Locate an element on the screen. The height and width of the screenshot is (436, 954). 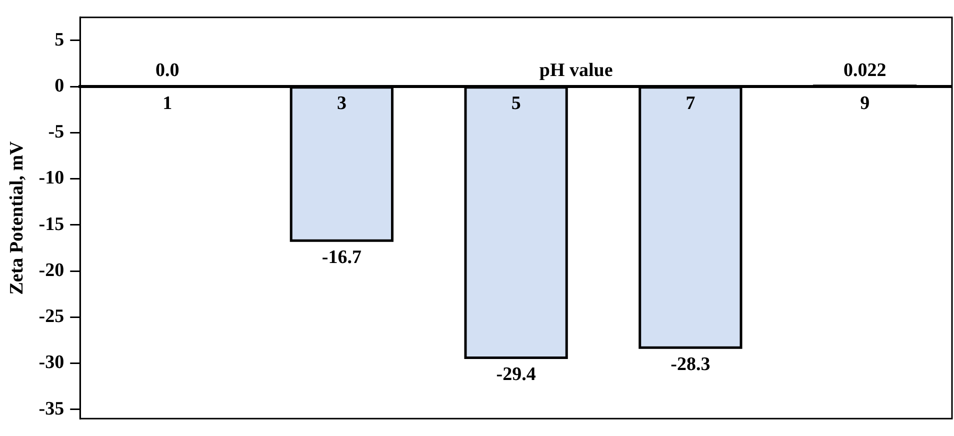
data-label: 0.0 is located at coordinates (167, 70).